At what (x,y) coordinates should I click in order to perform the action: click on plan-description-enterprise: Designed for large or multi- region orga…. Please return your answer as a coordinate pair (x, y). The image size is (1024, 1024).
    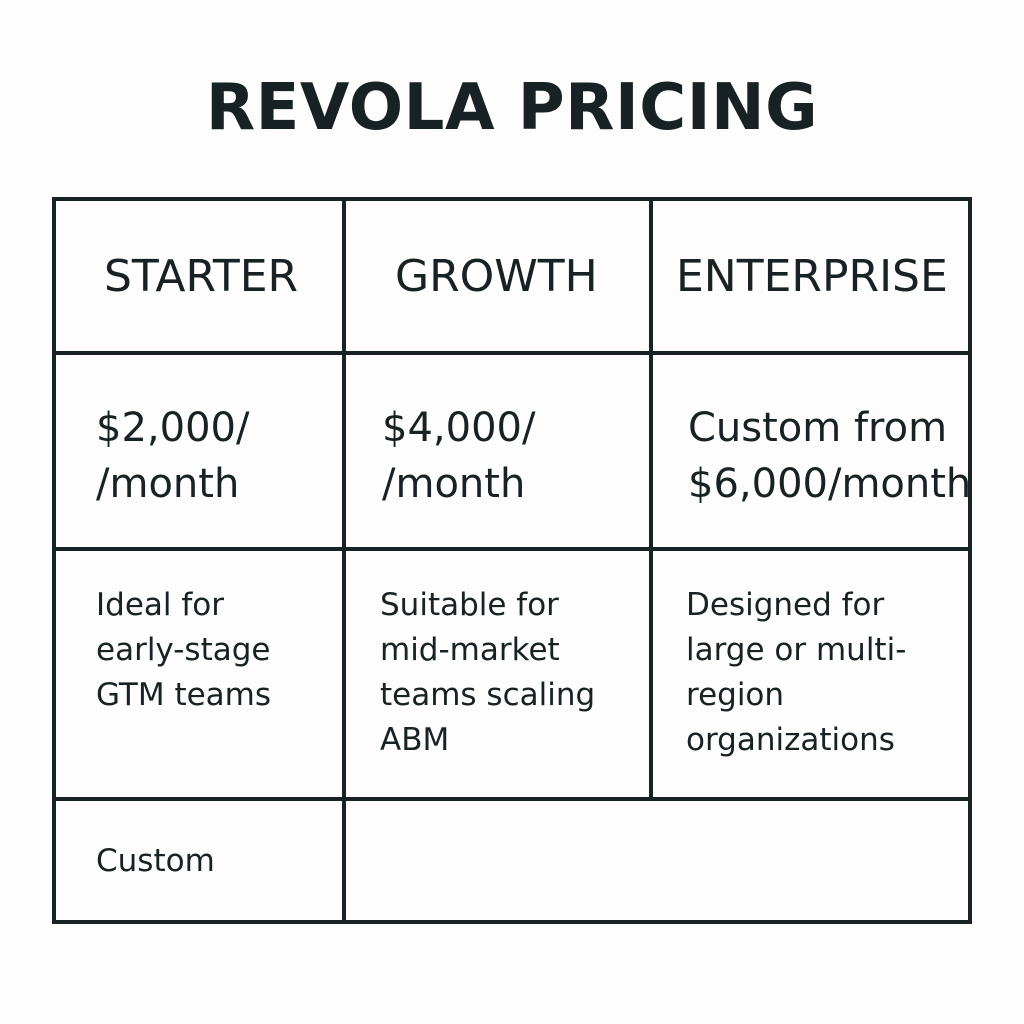
    Looking at the image, I should click on (796, 672).